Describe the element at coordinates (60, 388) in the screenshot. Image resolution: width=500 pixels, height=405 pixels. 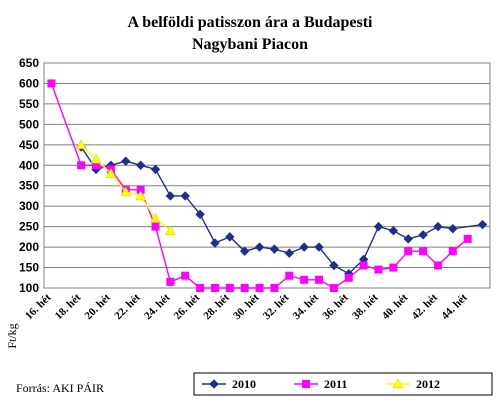
I see `source-note: Forrás: AKI PÁIR` at that location.